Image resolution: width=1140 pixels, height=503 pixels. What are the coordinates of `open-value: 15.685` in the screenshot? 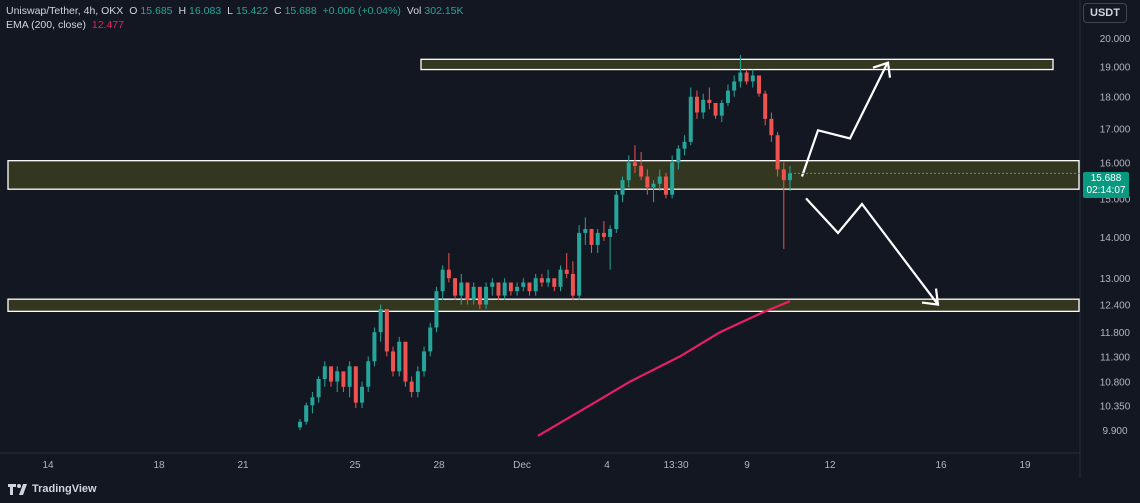 It's located at (156, 11).